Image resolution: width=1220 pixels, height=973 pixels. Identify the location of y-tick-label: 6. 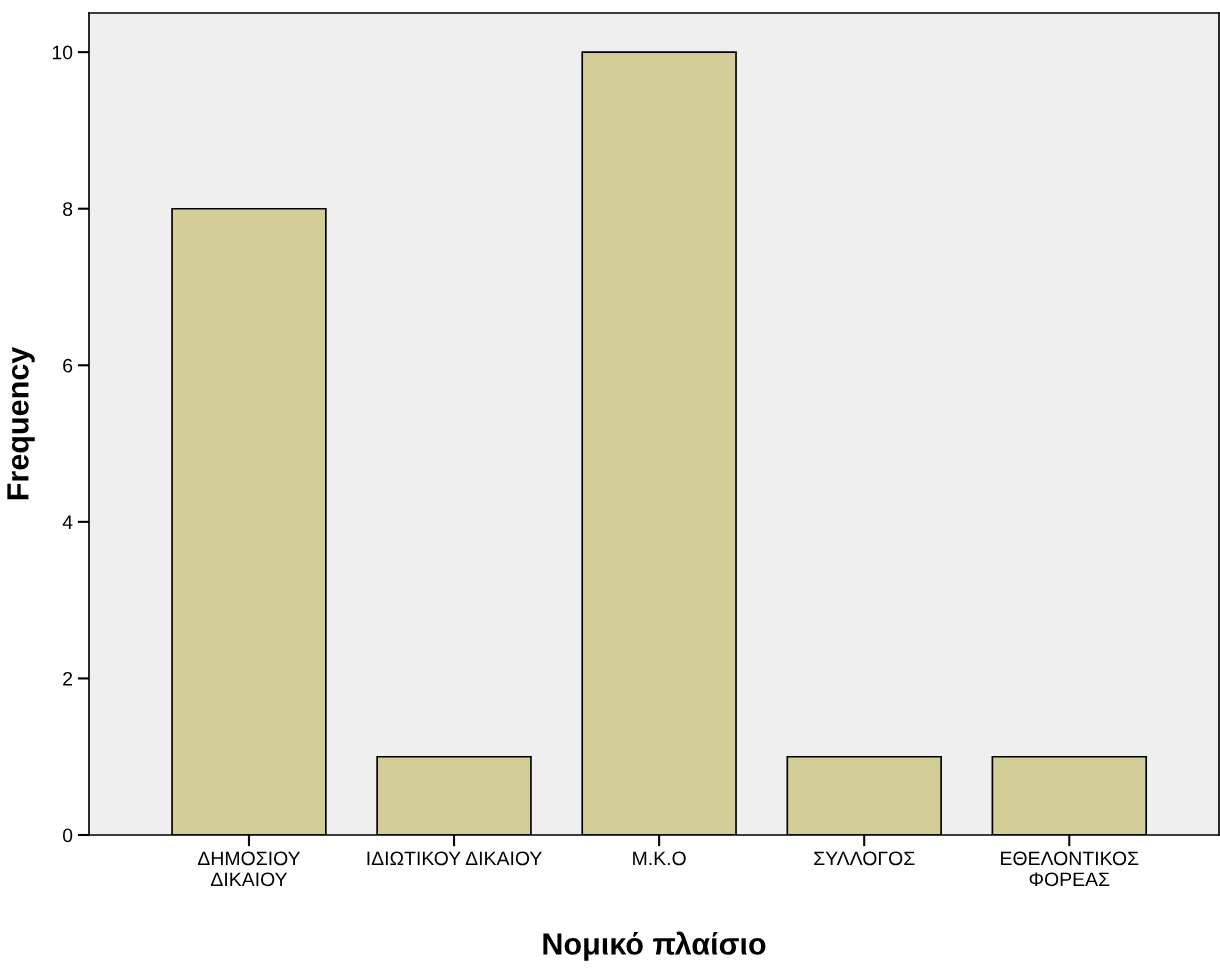
(68, 365).